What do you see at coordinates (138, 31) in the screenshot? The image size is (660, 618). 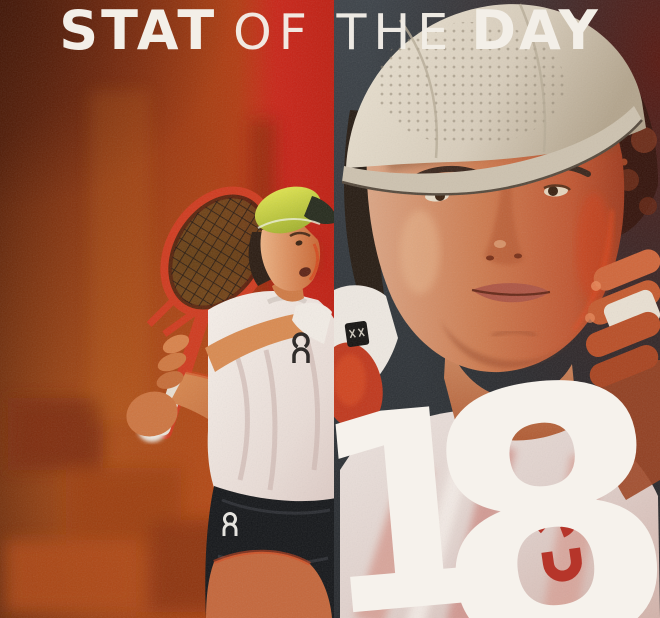 I see `title-word-stat: STAT` at bounding box center [138, 31].